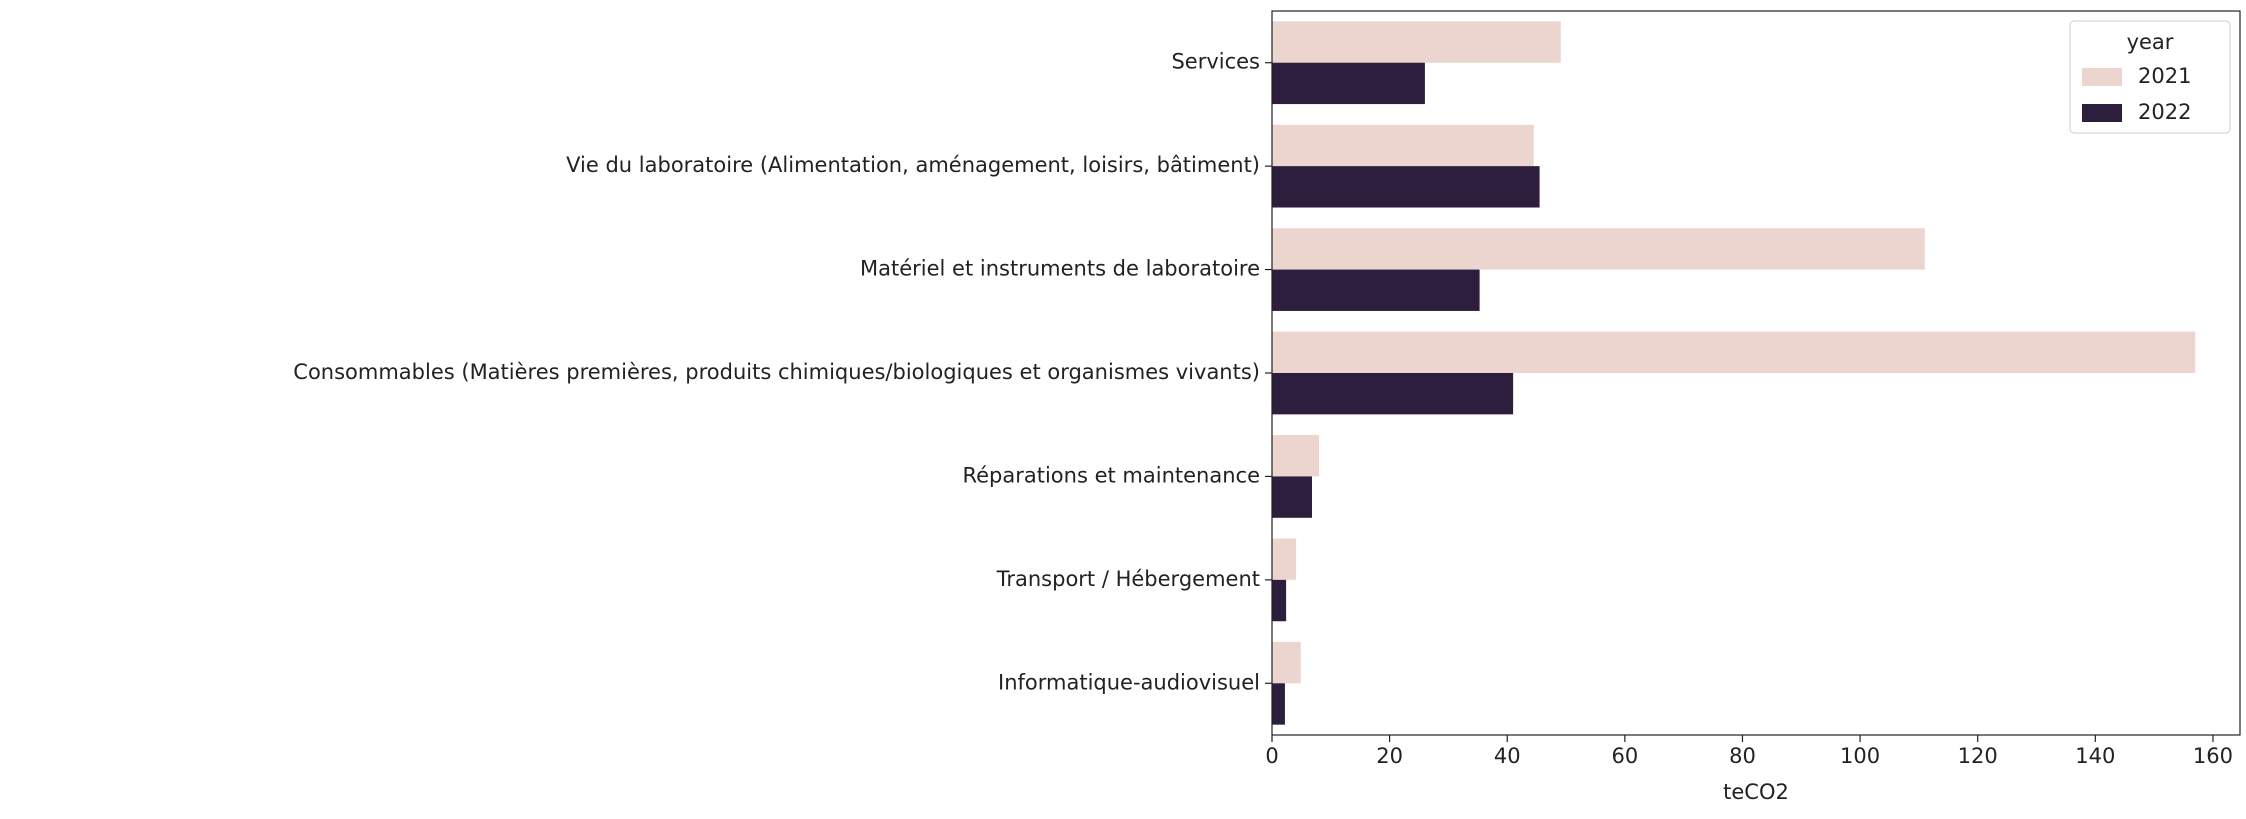  I want to click on y-tick-label: Services, so click(1215, 62).